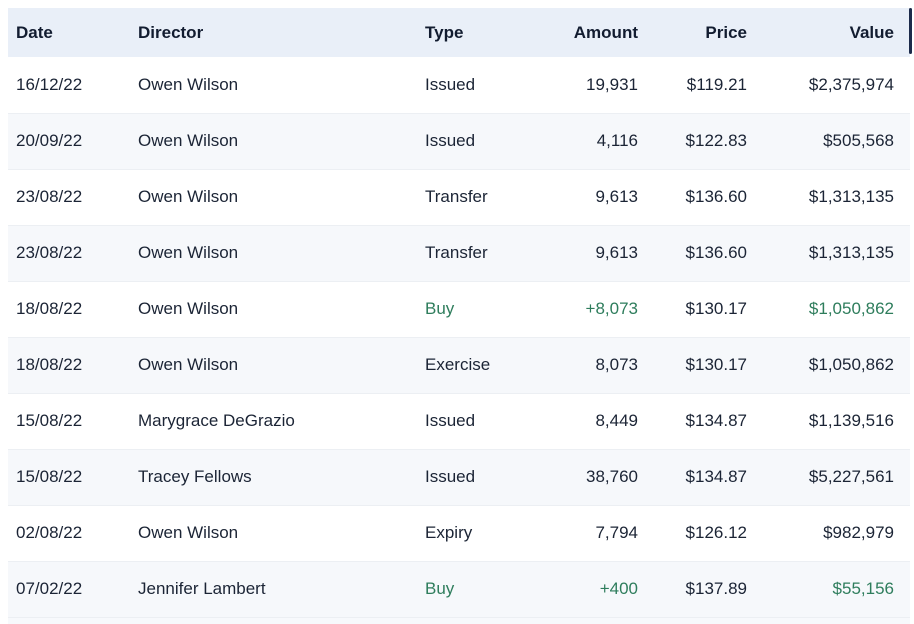 The height and width of the screenshot is (624, 914). I want to click on column-header-type: Type, so click(468, 32).